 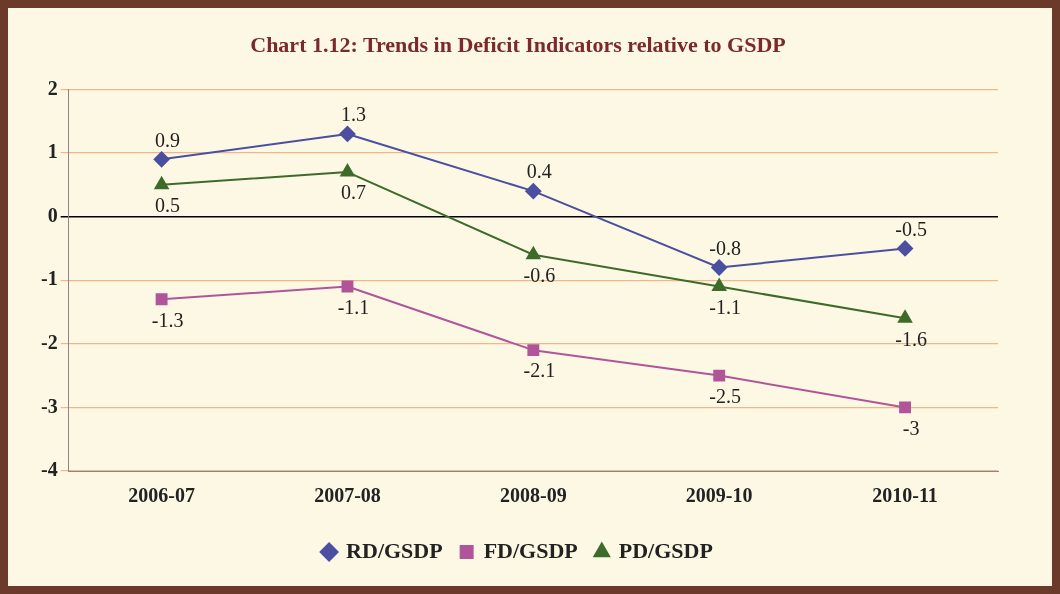 What do you see at coordinates (347, 495) in the screenshot?
I see `x-tick-label: 2007-08` at bounding box center [347, 495].